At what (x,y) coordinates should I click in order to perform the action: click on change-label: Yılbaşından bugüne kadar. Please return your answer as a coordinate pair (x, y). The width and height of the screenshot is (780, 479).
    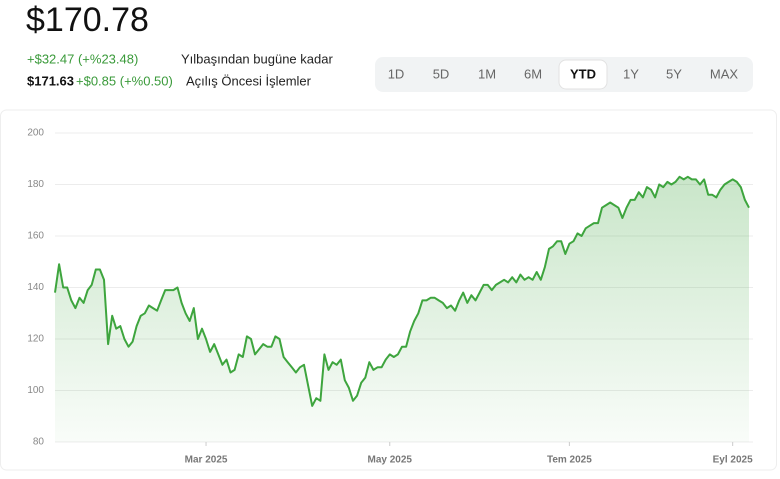
    Looking at the image, I should click on (257, 58).